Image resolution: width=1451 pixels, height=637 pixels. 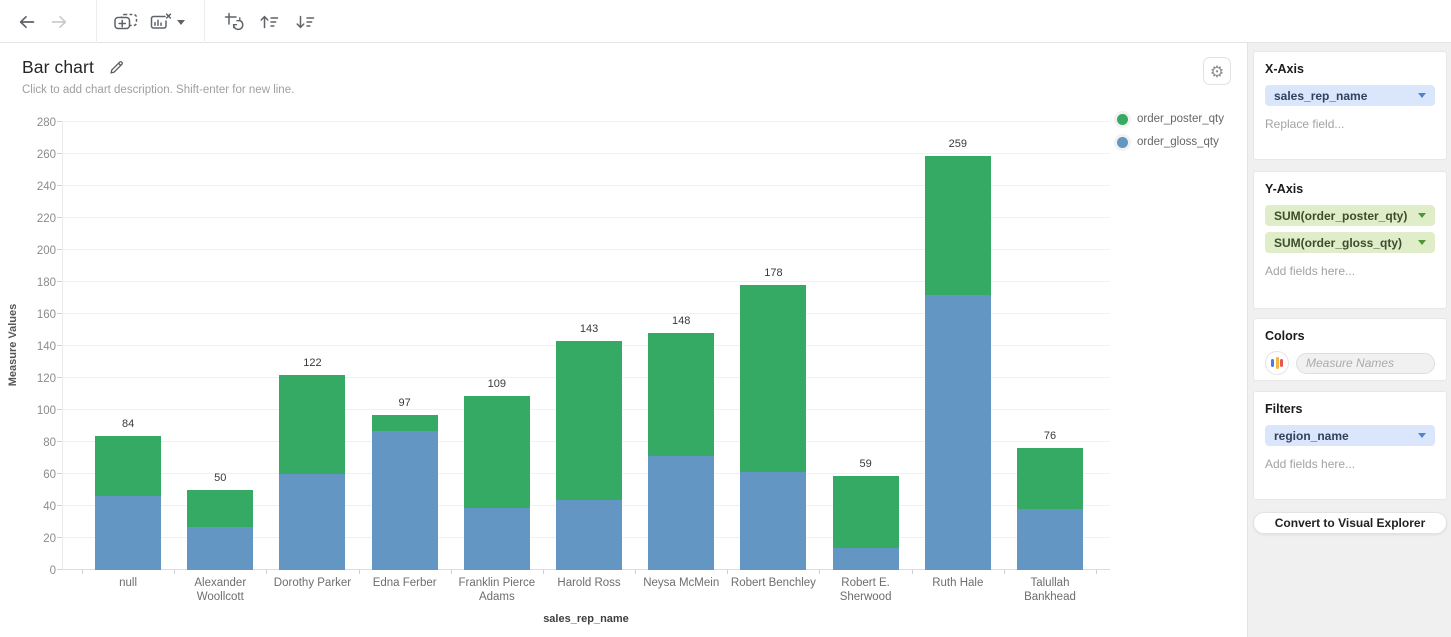 I want to click on y-tick-label: 280, so click(x=46, y=123).